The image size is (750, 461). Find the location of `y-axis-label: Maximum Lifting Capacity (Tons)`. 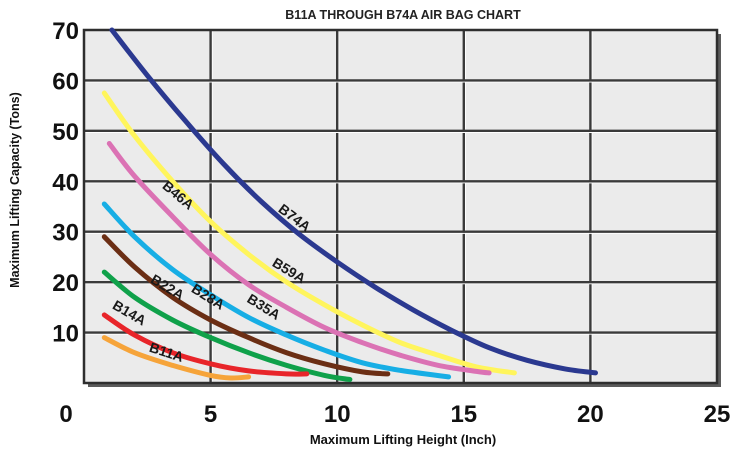

y-axis-label: Maximum Lifting Capacity (Tons) is located at coordinates (15, 190).